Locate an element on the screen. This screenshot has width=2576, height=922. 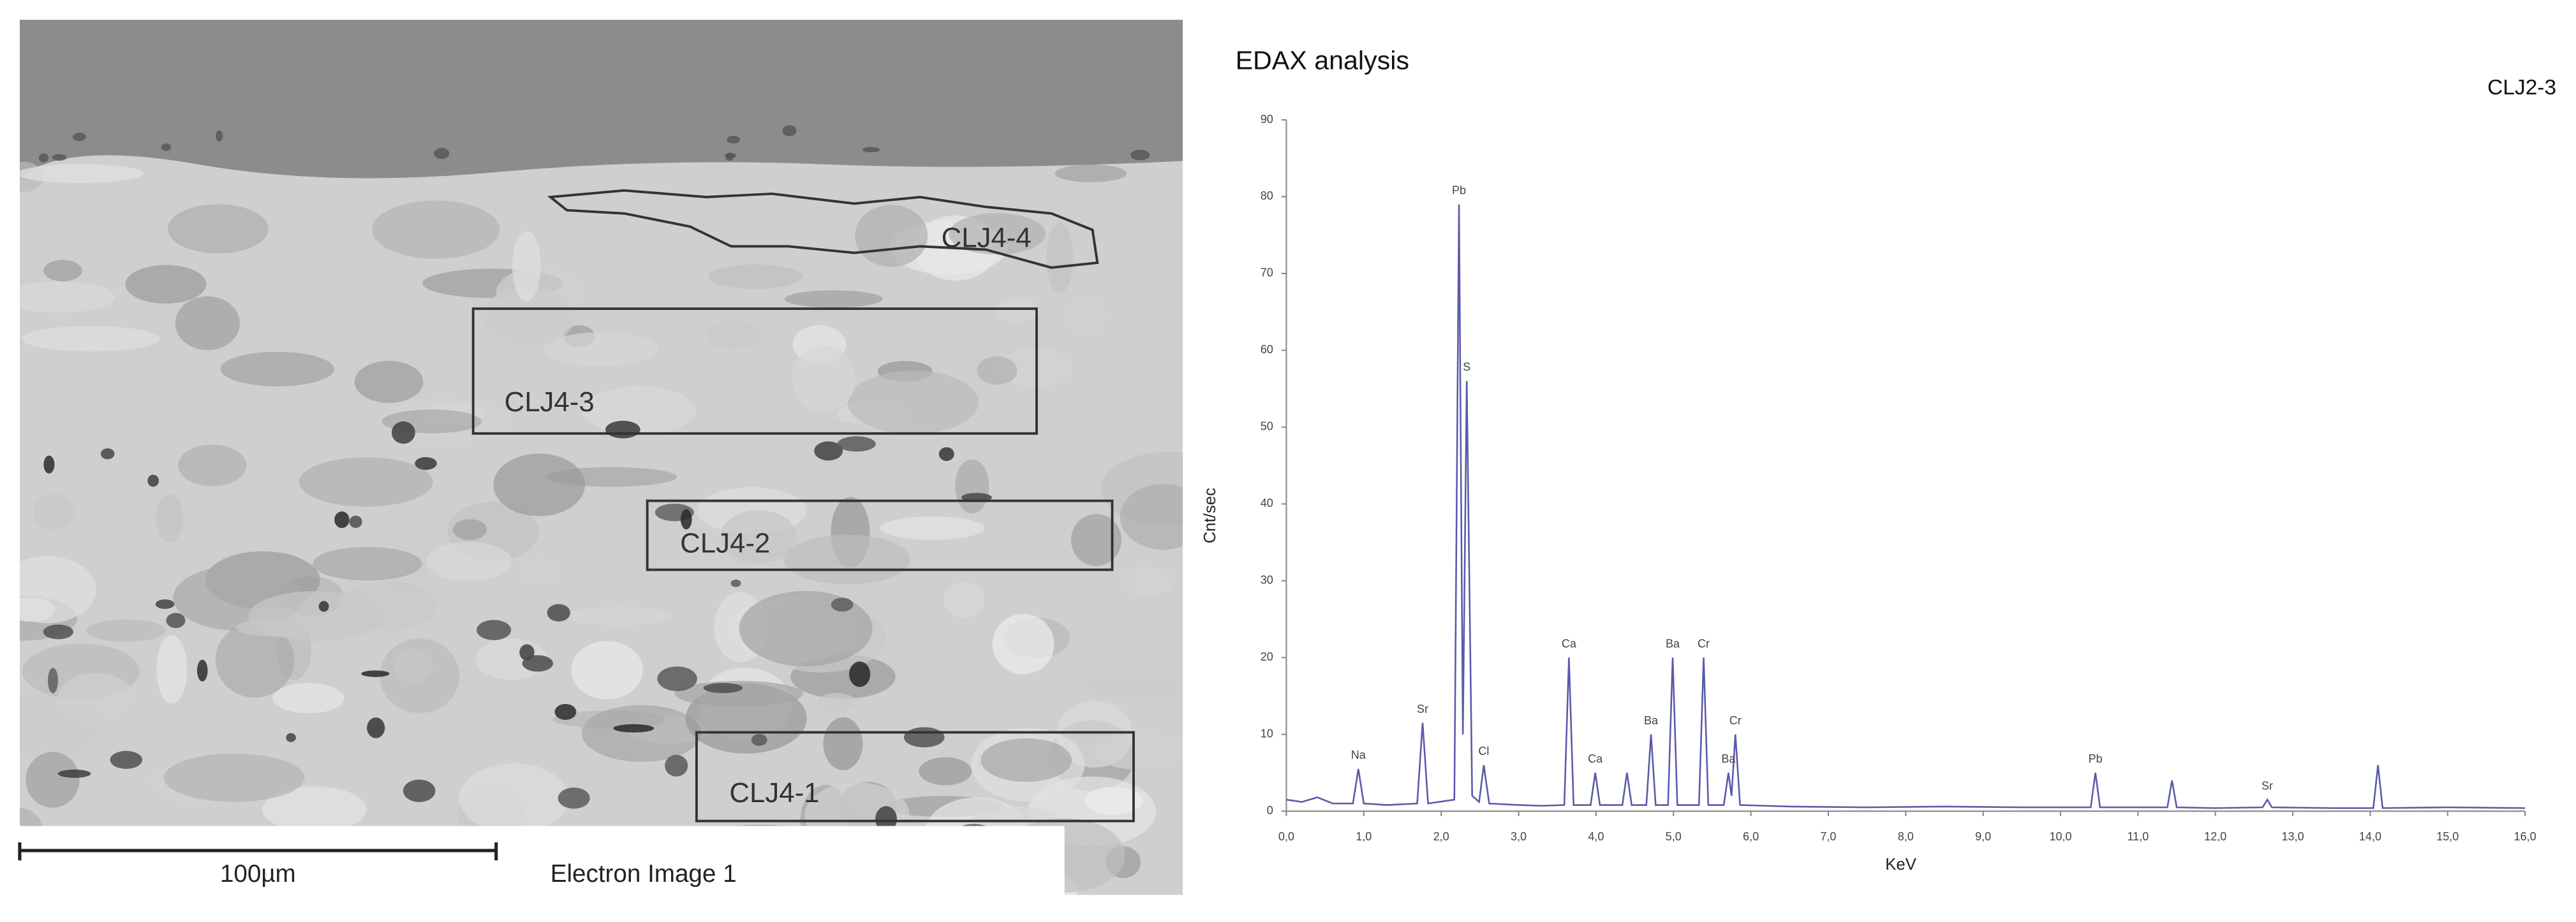
y-tick-label: 30 is located at coordinates (1267, 580).